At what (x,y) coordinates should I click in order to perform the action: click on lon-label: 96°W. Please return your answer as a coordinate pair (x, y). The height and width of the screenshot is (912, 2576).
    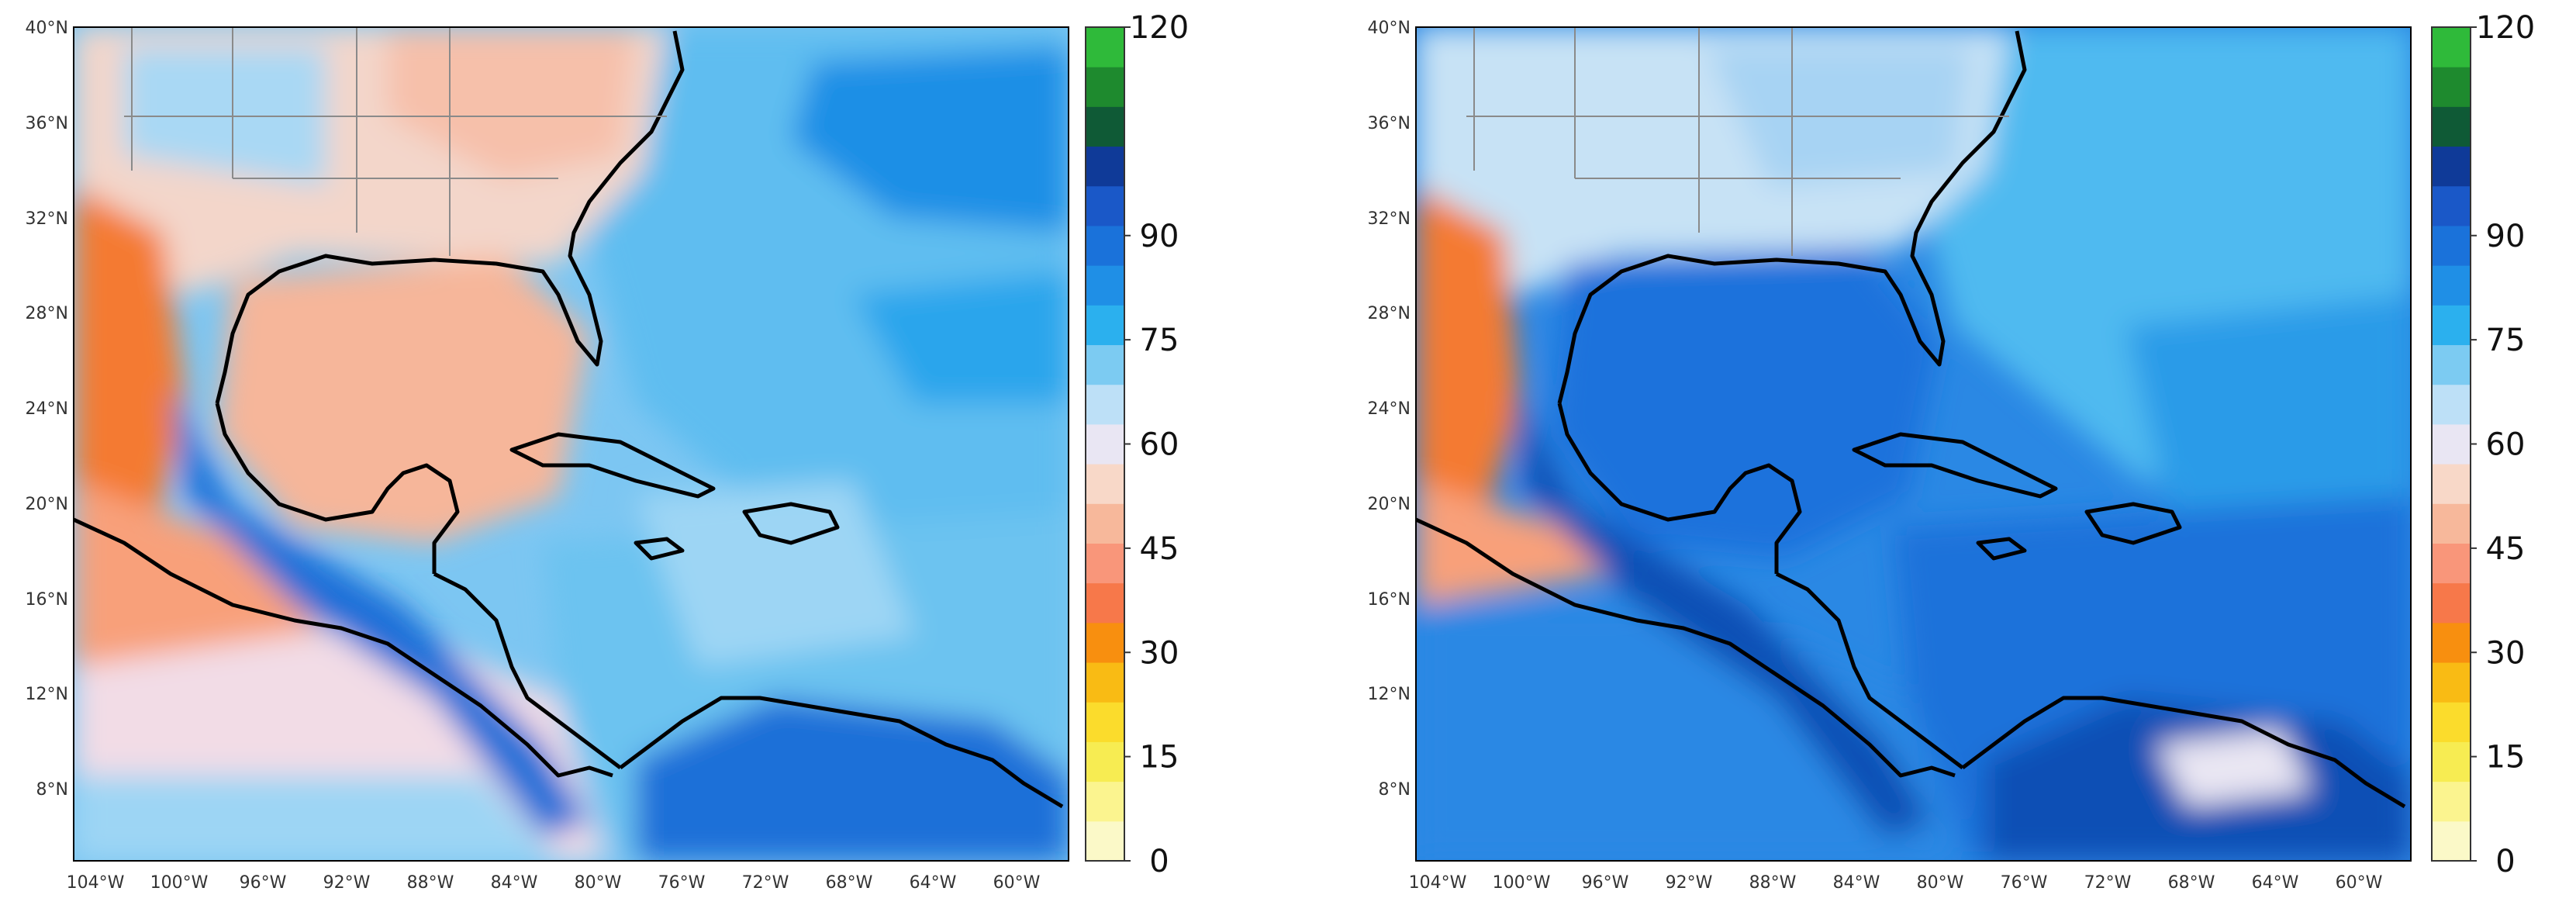
    Looking at the image, I should click on (263, 883).